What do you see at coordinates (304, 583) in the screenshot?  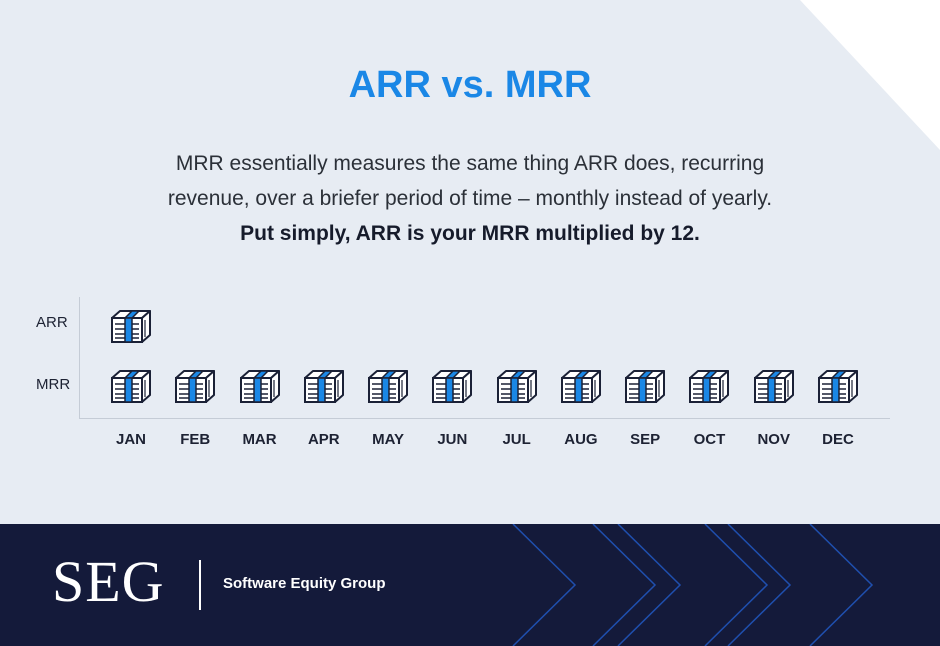 I see `company-name: Software Equity Group` at bounding box center [304, 583].